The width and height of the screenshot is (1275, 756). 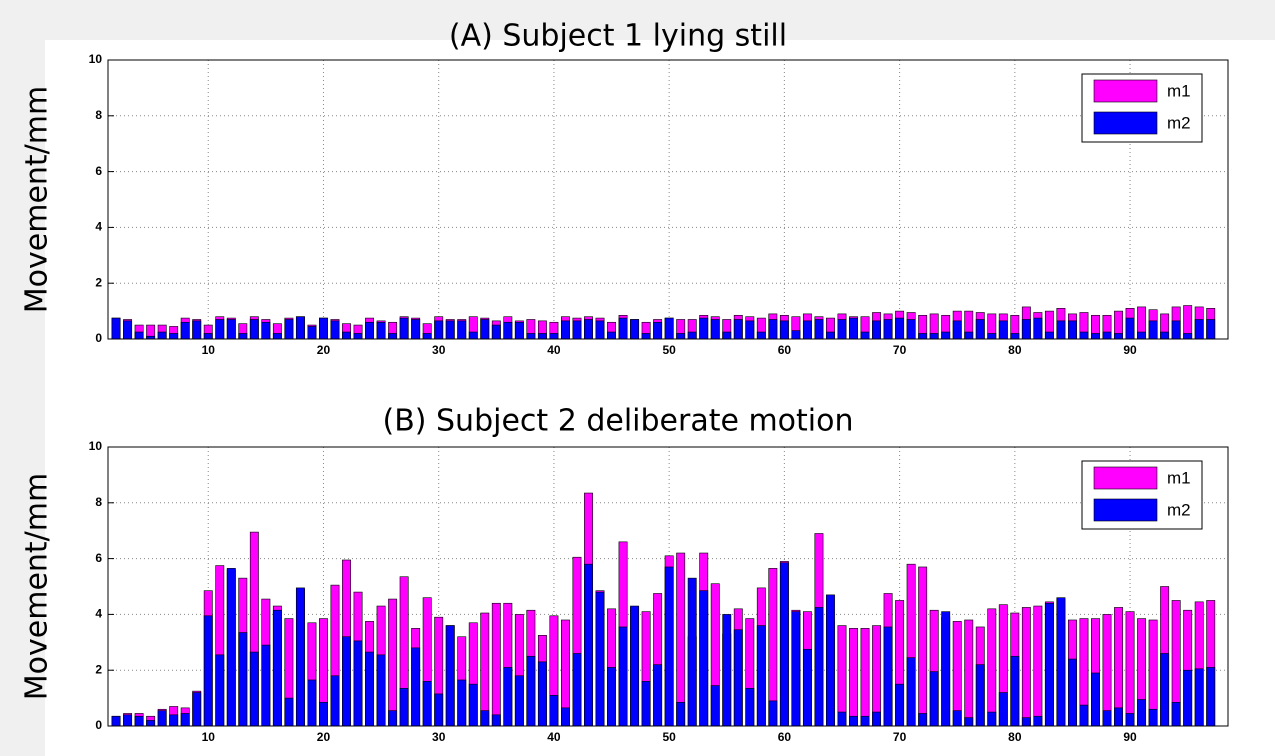 I want to click on x-tick-label: 20, so click(x=324, y=350).